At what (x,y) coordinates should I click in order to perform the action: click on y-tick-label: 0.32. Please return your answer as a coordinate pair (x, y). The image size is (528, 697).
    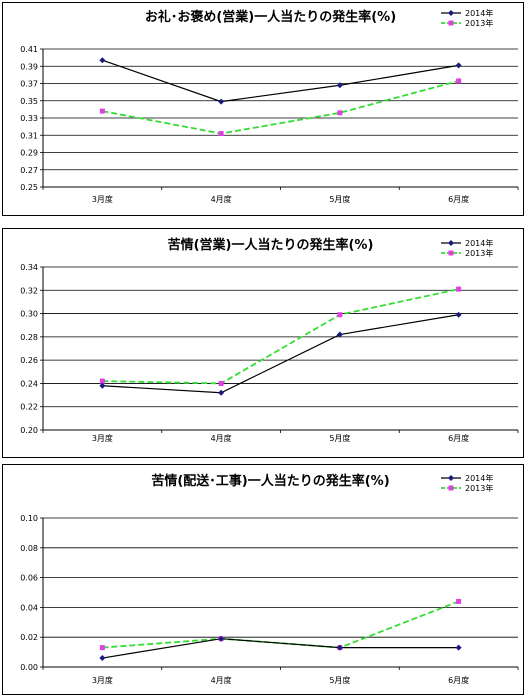
    Looking at the image, I should click on (29, 290).